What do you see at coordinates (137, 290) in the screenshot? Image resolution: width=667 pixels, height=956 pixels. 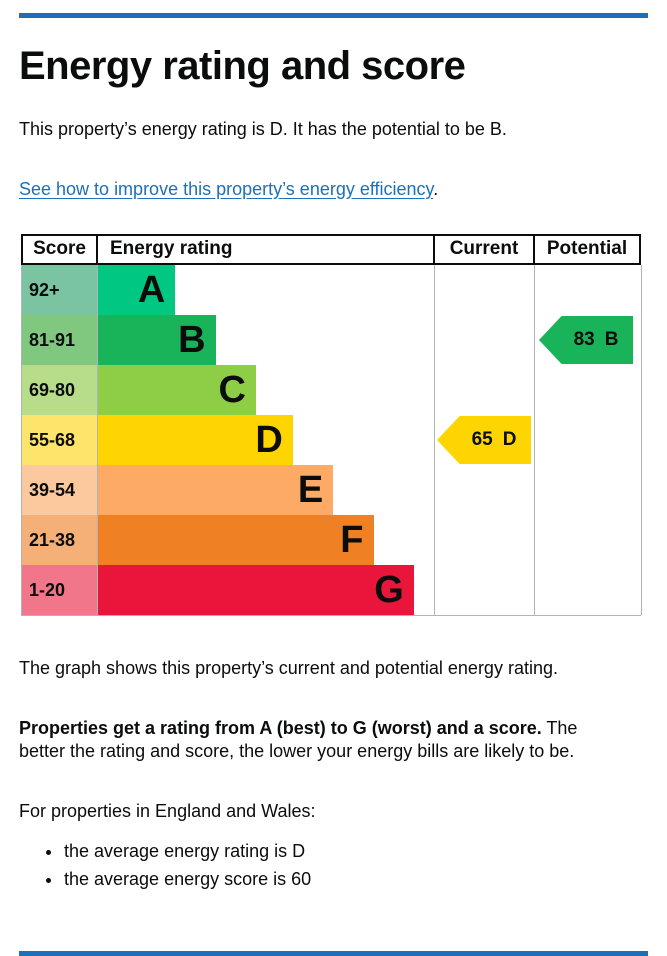 I see `band-bar-a: A` at bounding box center [137, 290].